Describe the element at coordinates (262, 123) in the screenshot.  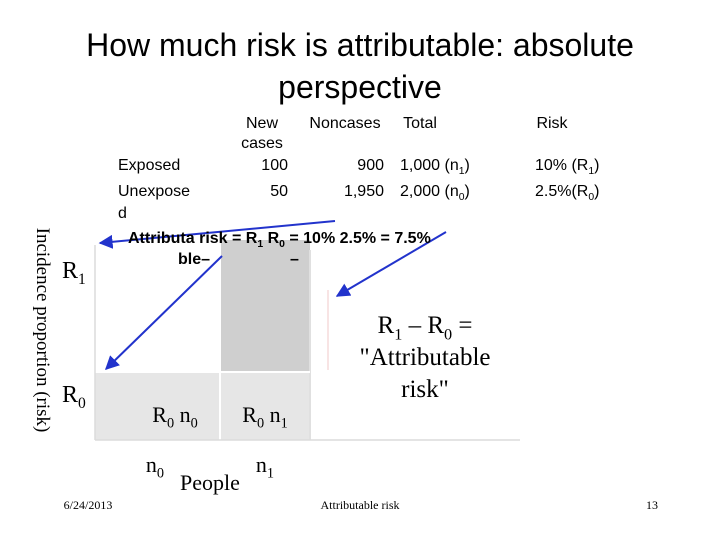
I see `table-header: New` at that location.